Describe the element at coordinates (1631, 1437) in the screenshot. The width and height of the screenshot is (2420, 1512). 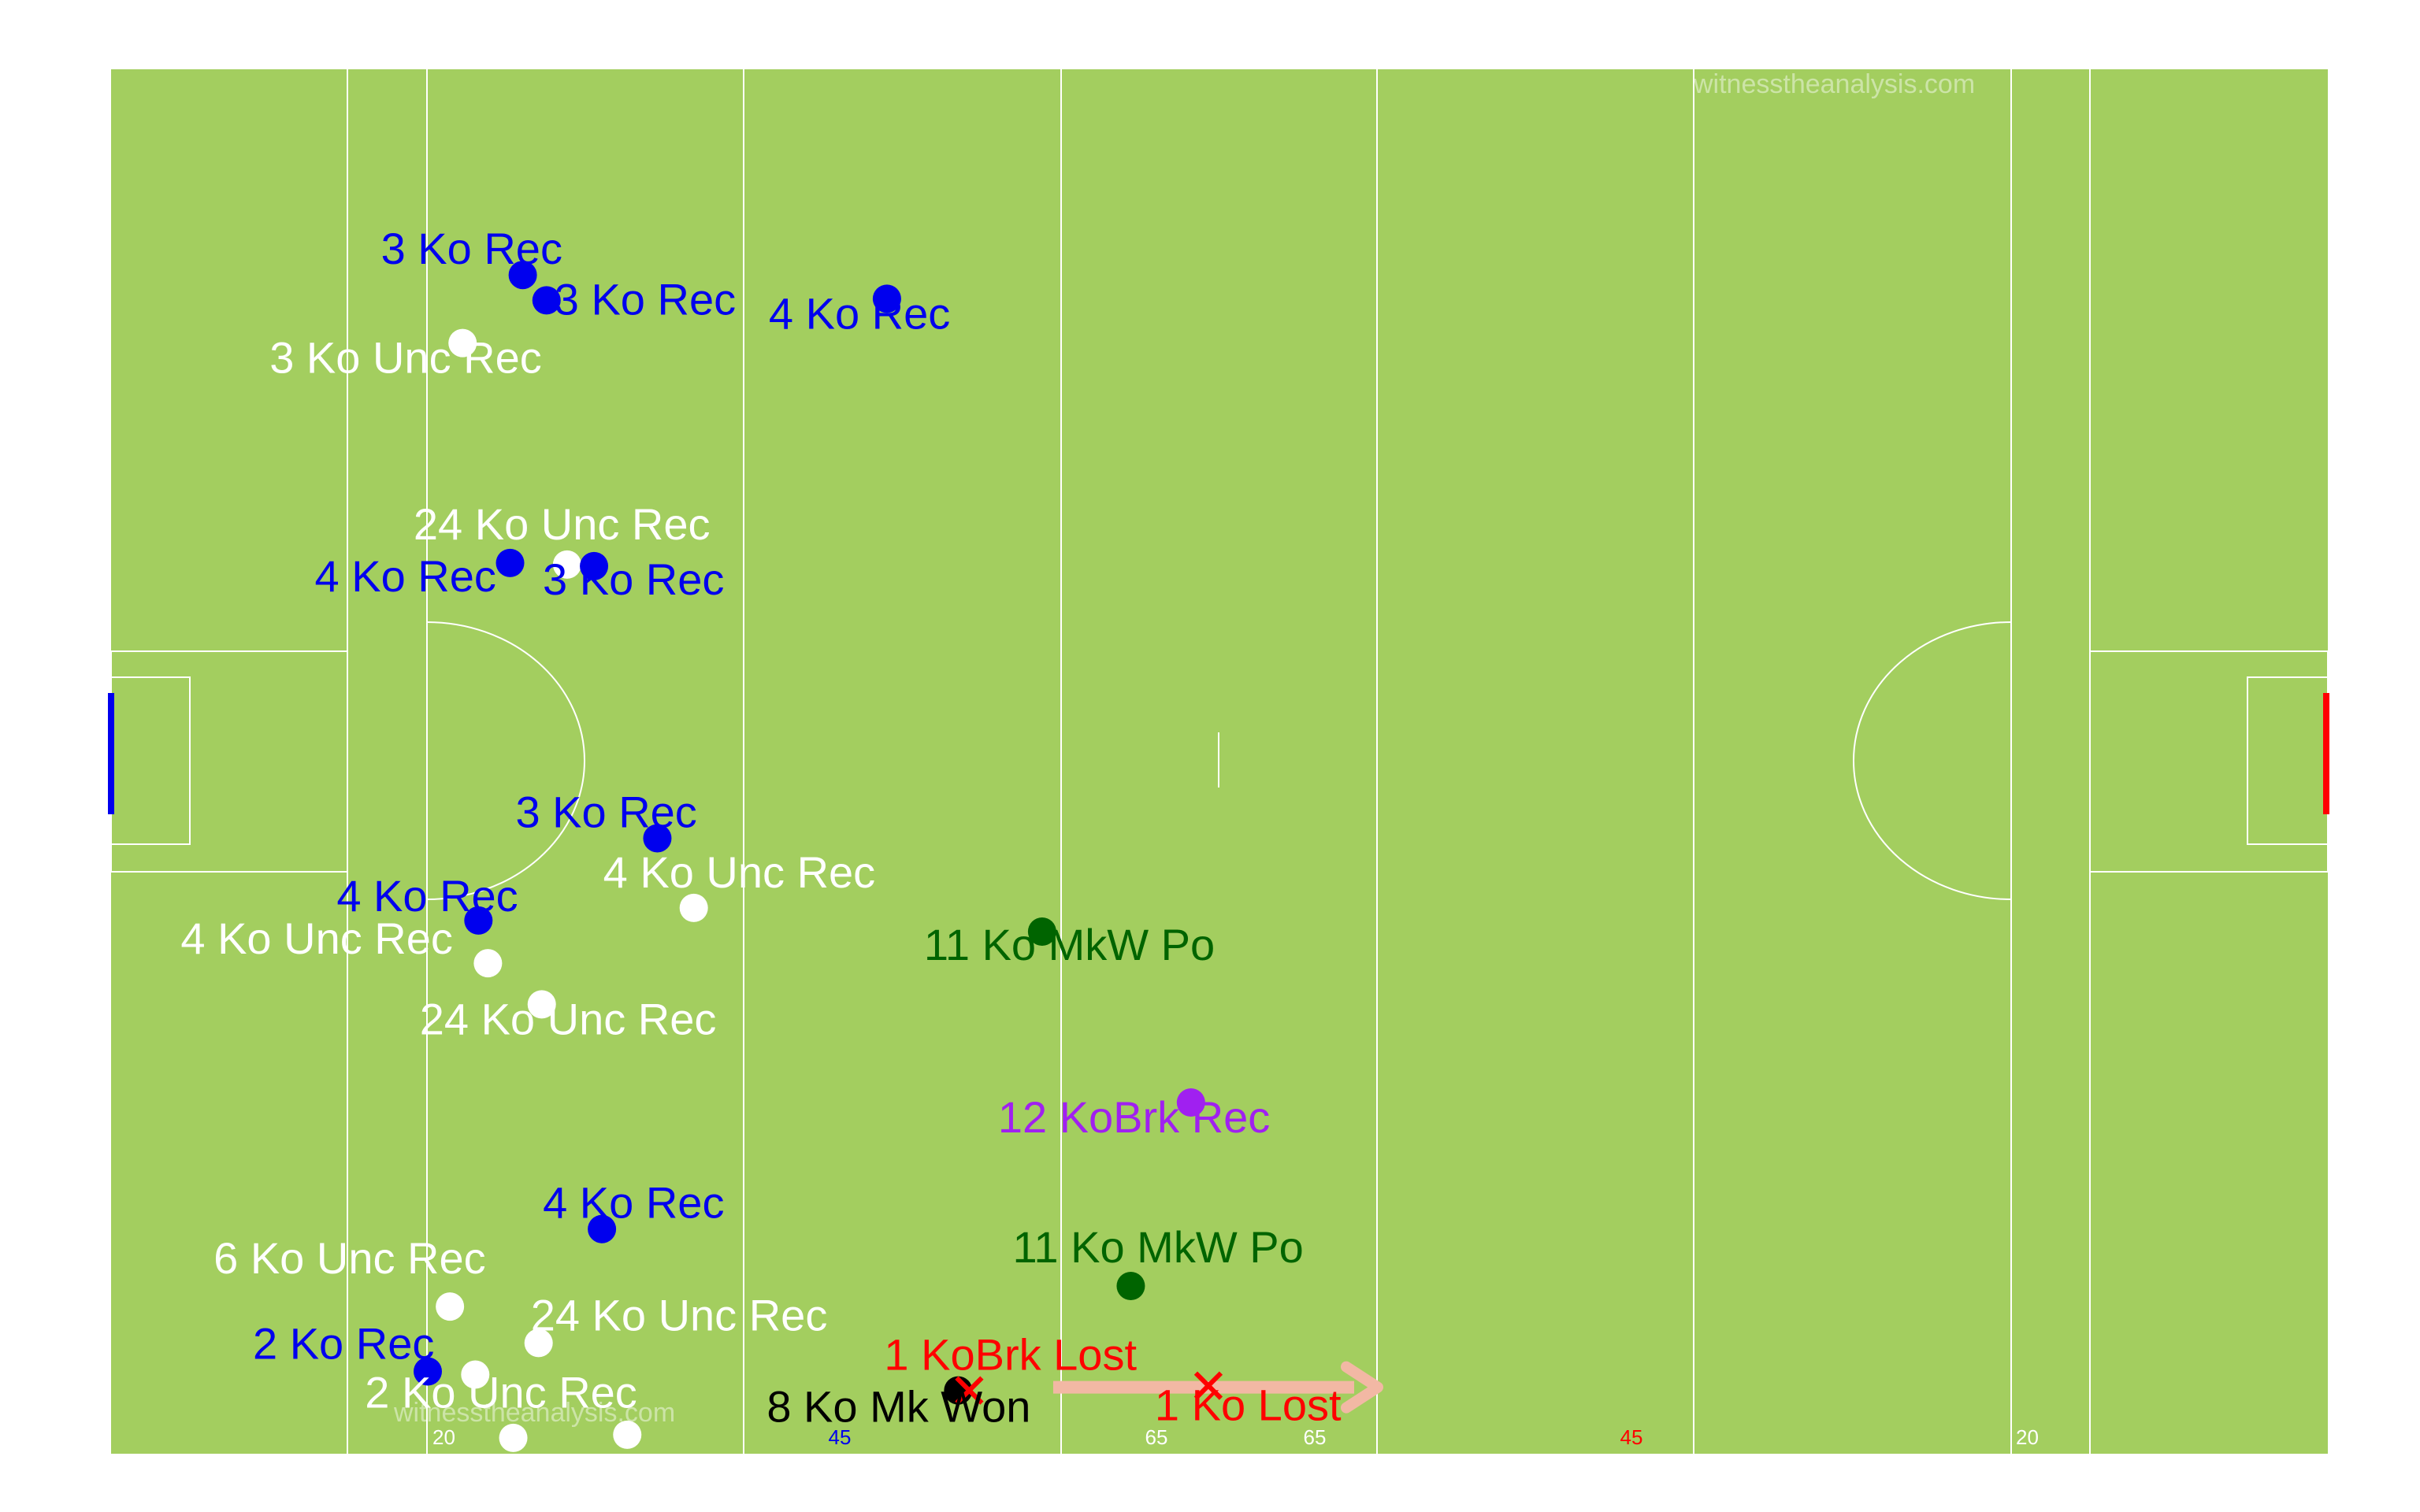
I see `yard-marker-45-far: 45` at that location.